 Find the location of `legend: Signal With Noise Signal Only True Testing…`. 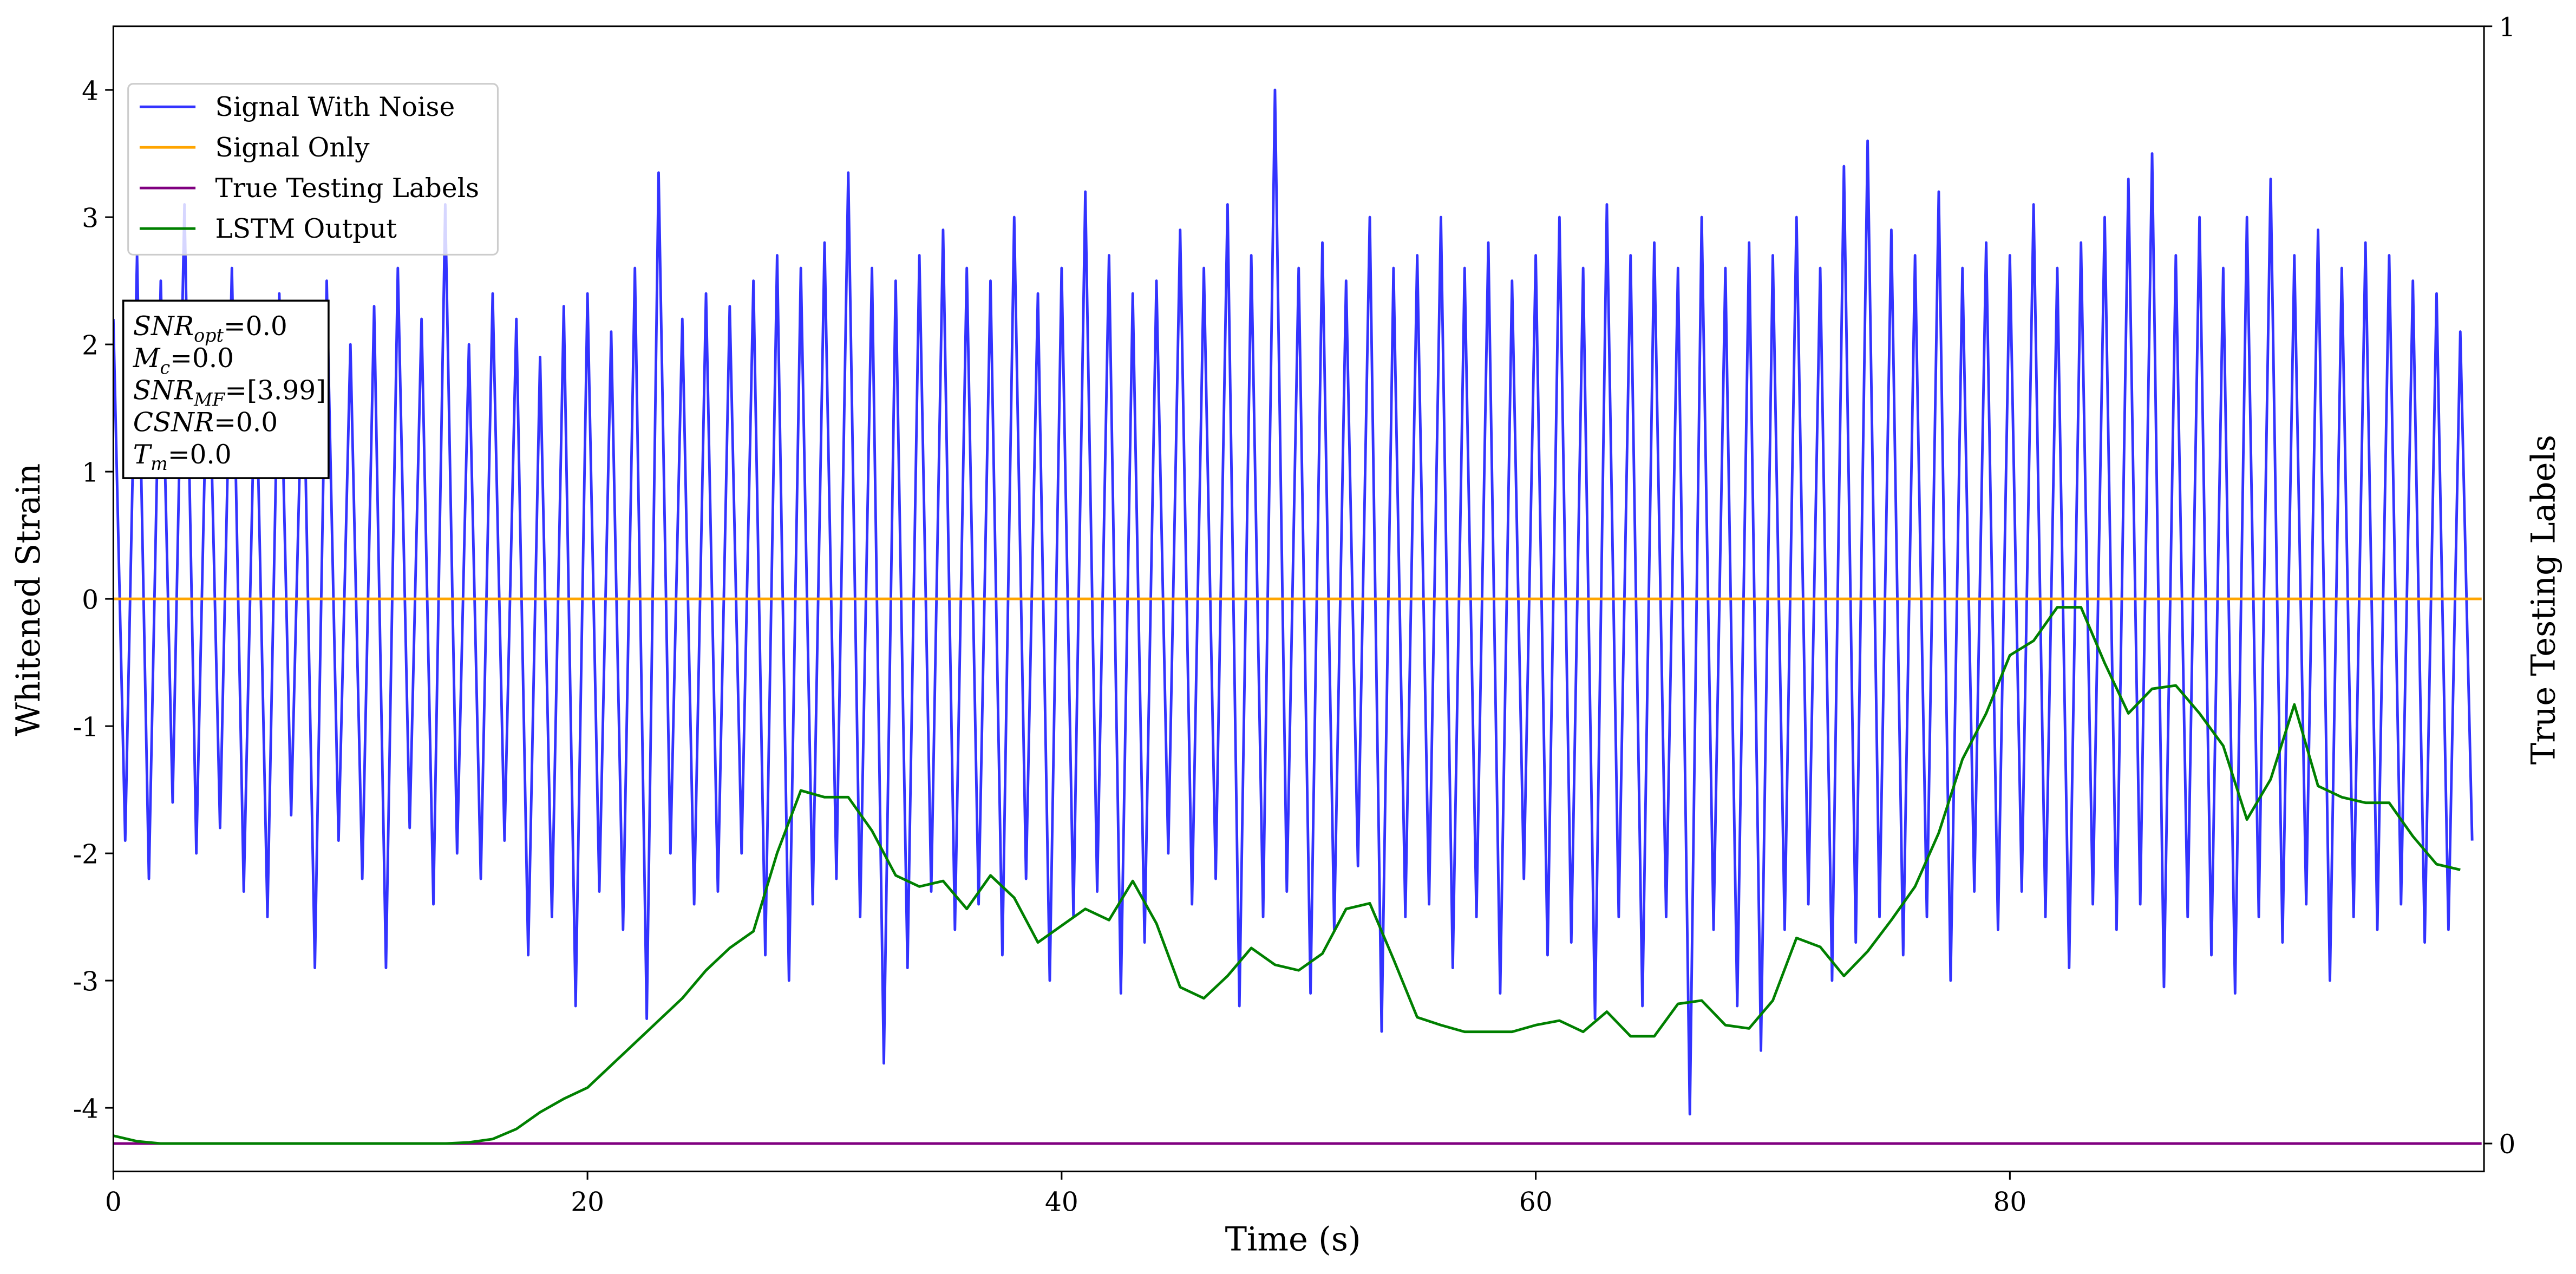

legend: Signal With Noise Signal Only True Testing… is located at coordinates (313, 169).